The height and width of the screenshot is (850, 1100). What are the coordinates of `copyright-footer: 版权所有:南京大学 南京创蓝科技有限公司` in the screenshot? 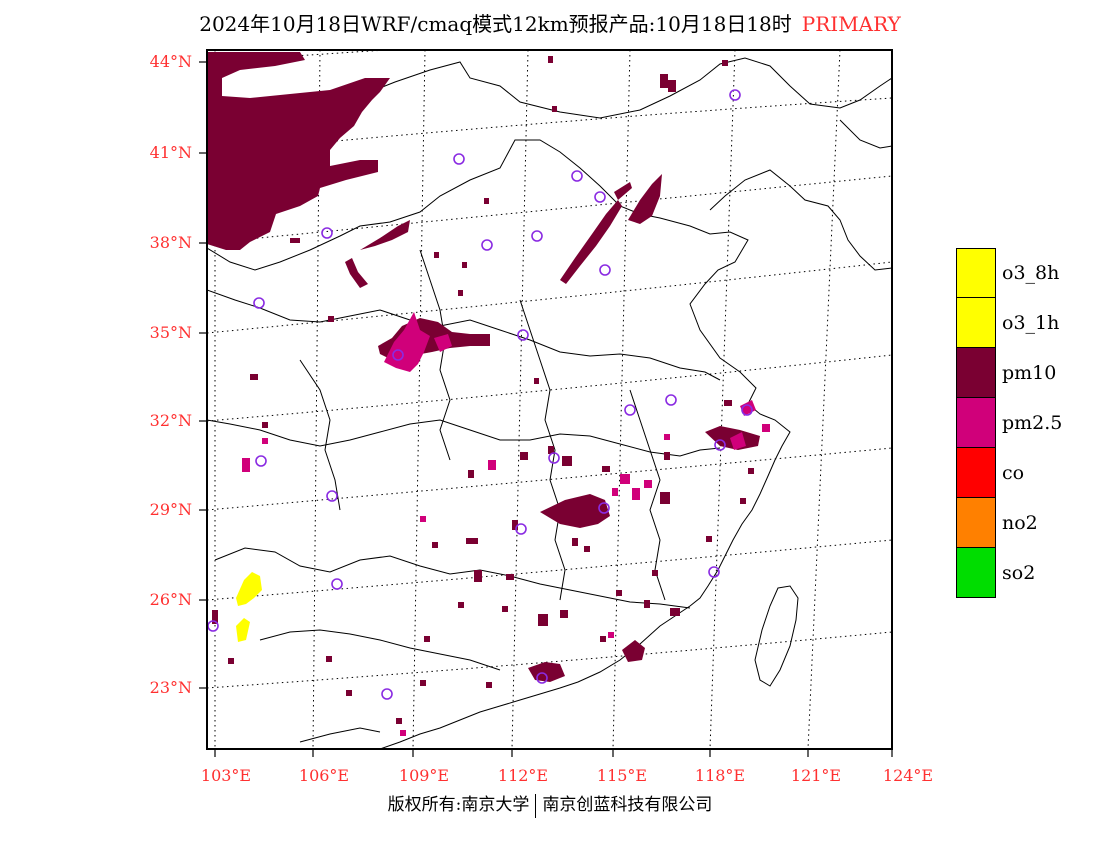 It's located at (550, 804).